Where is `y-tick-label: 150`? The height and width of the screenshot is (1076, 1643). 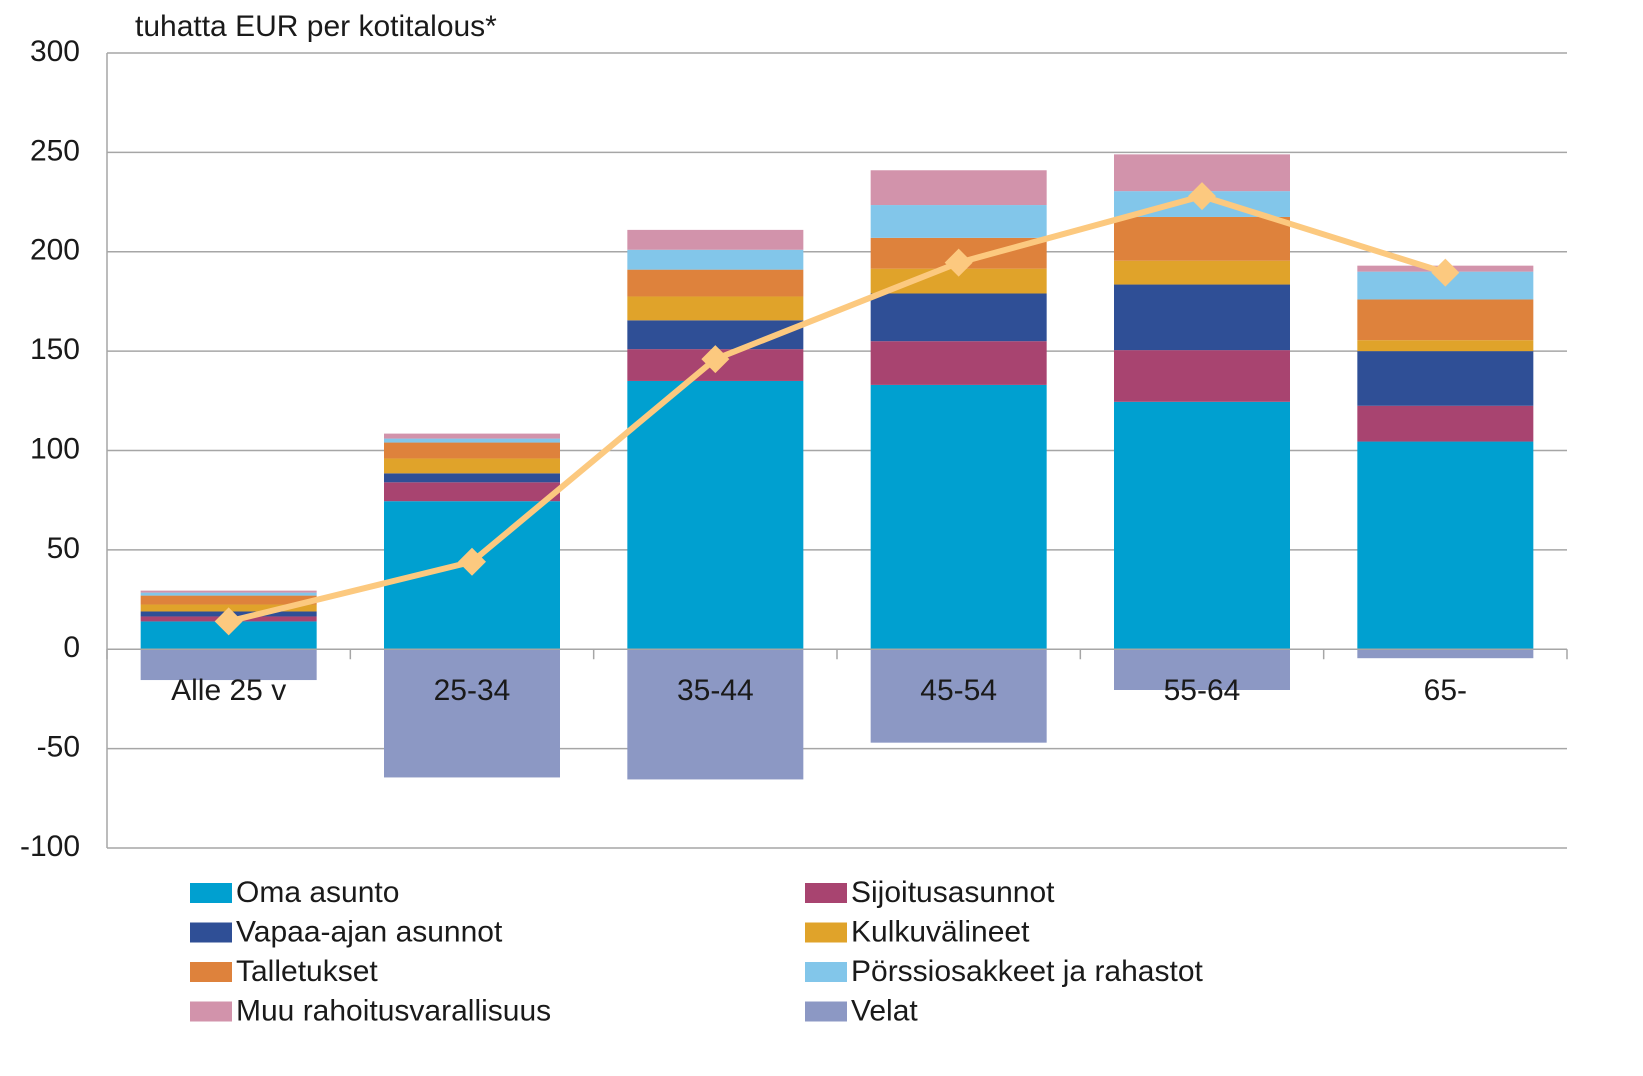
y-tick-label: 150 is located at coordinates (55, 349).